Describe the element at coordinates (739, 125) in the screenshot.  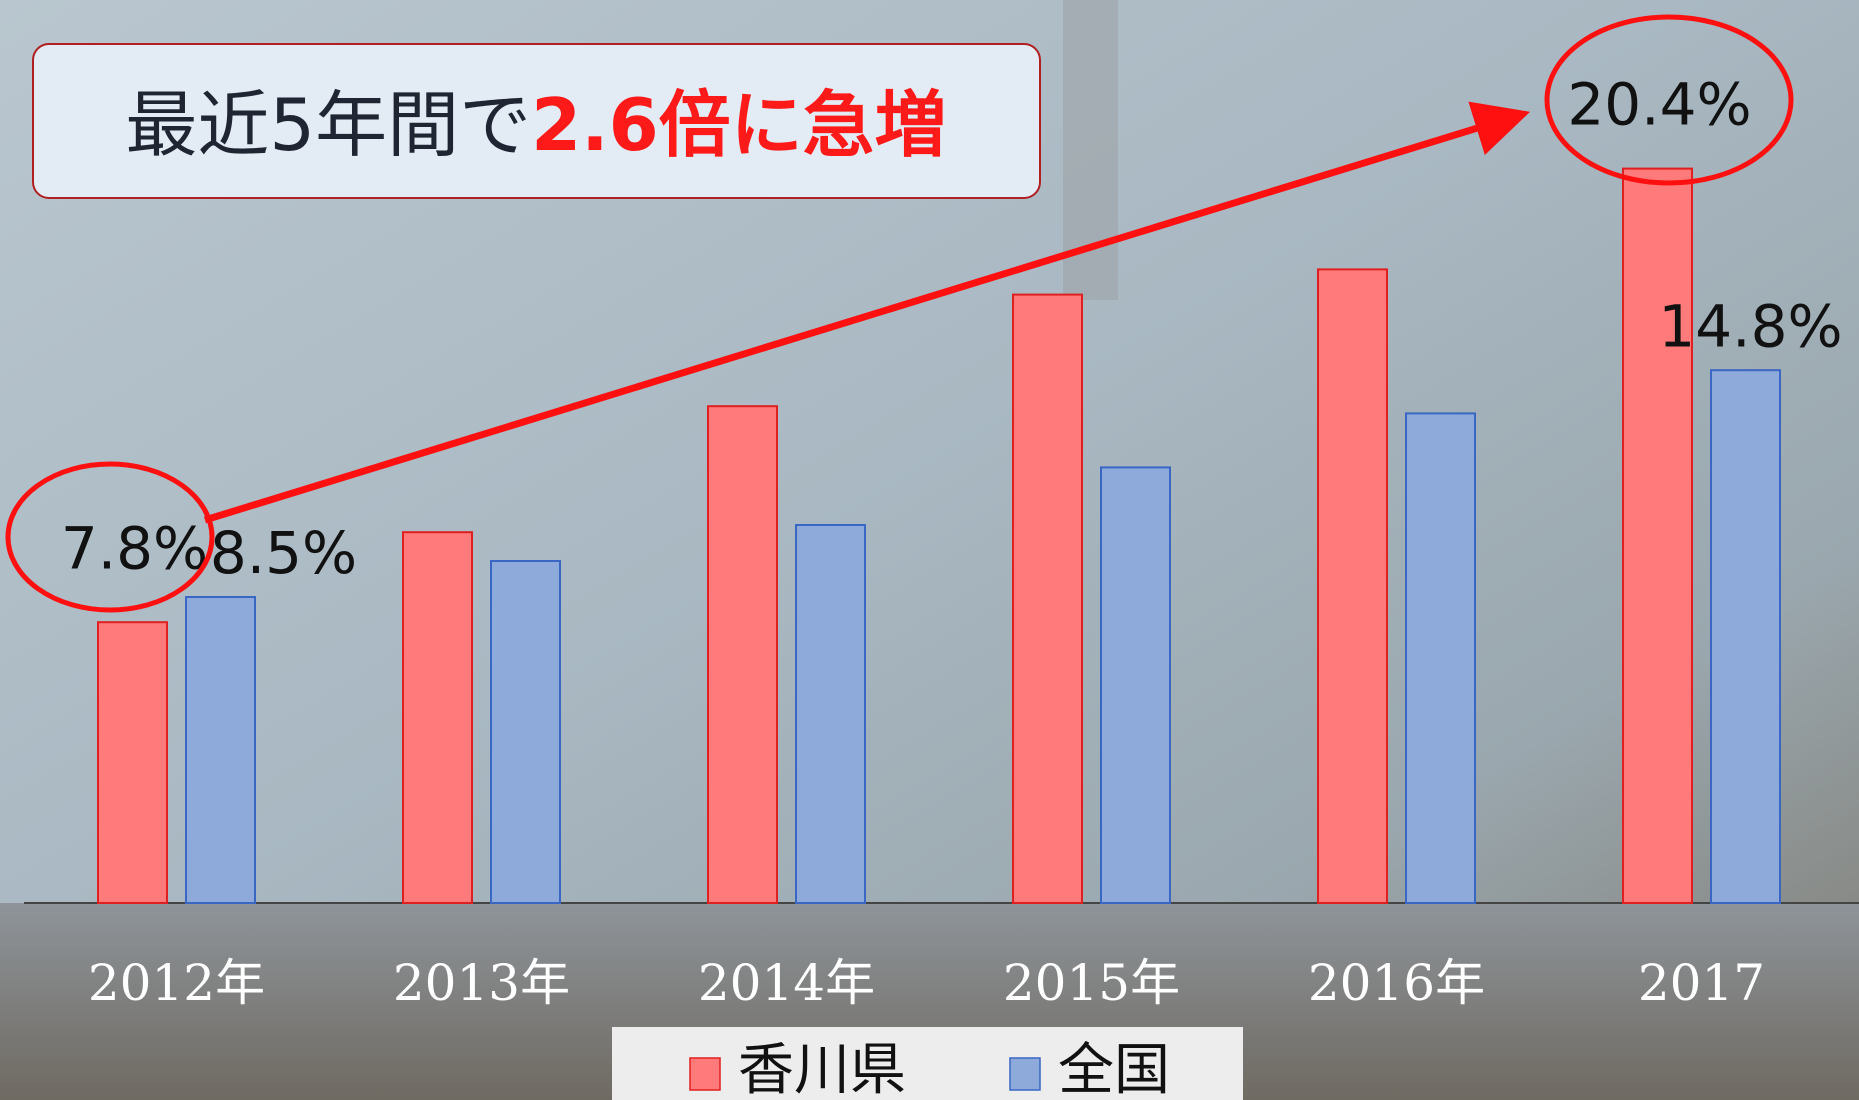
I see `annotation-highlight: 2.6倍に急増` at that location.